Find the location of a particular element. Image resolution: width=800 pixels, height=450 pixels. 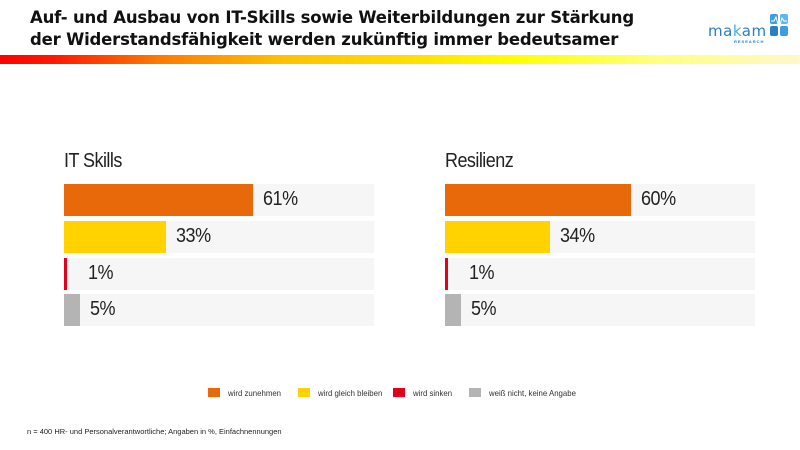

makam-logo-icon is located at coordinates (779, 25).